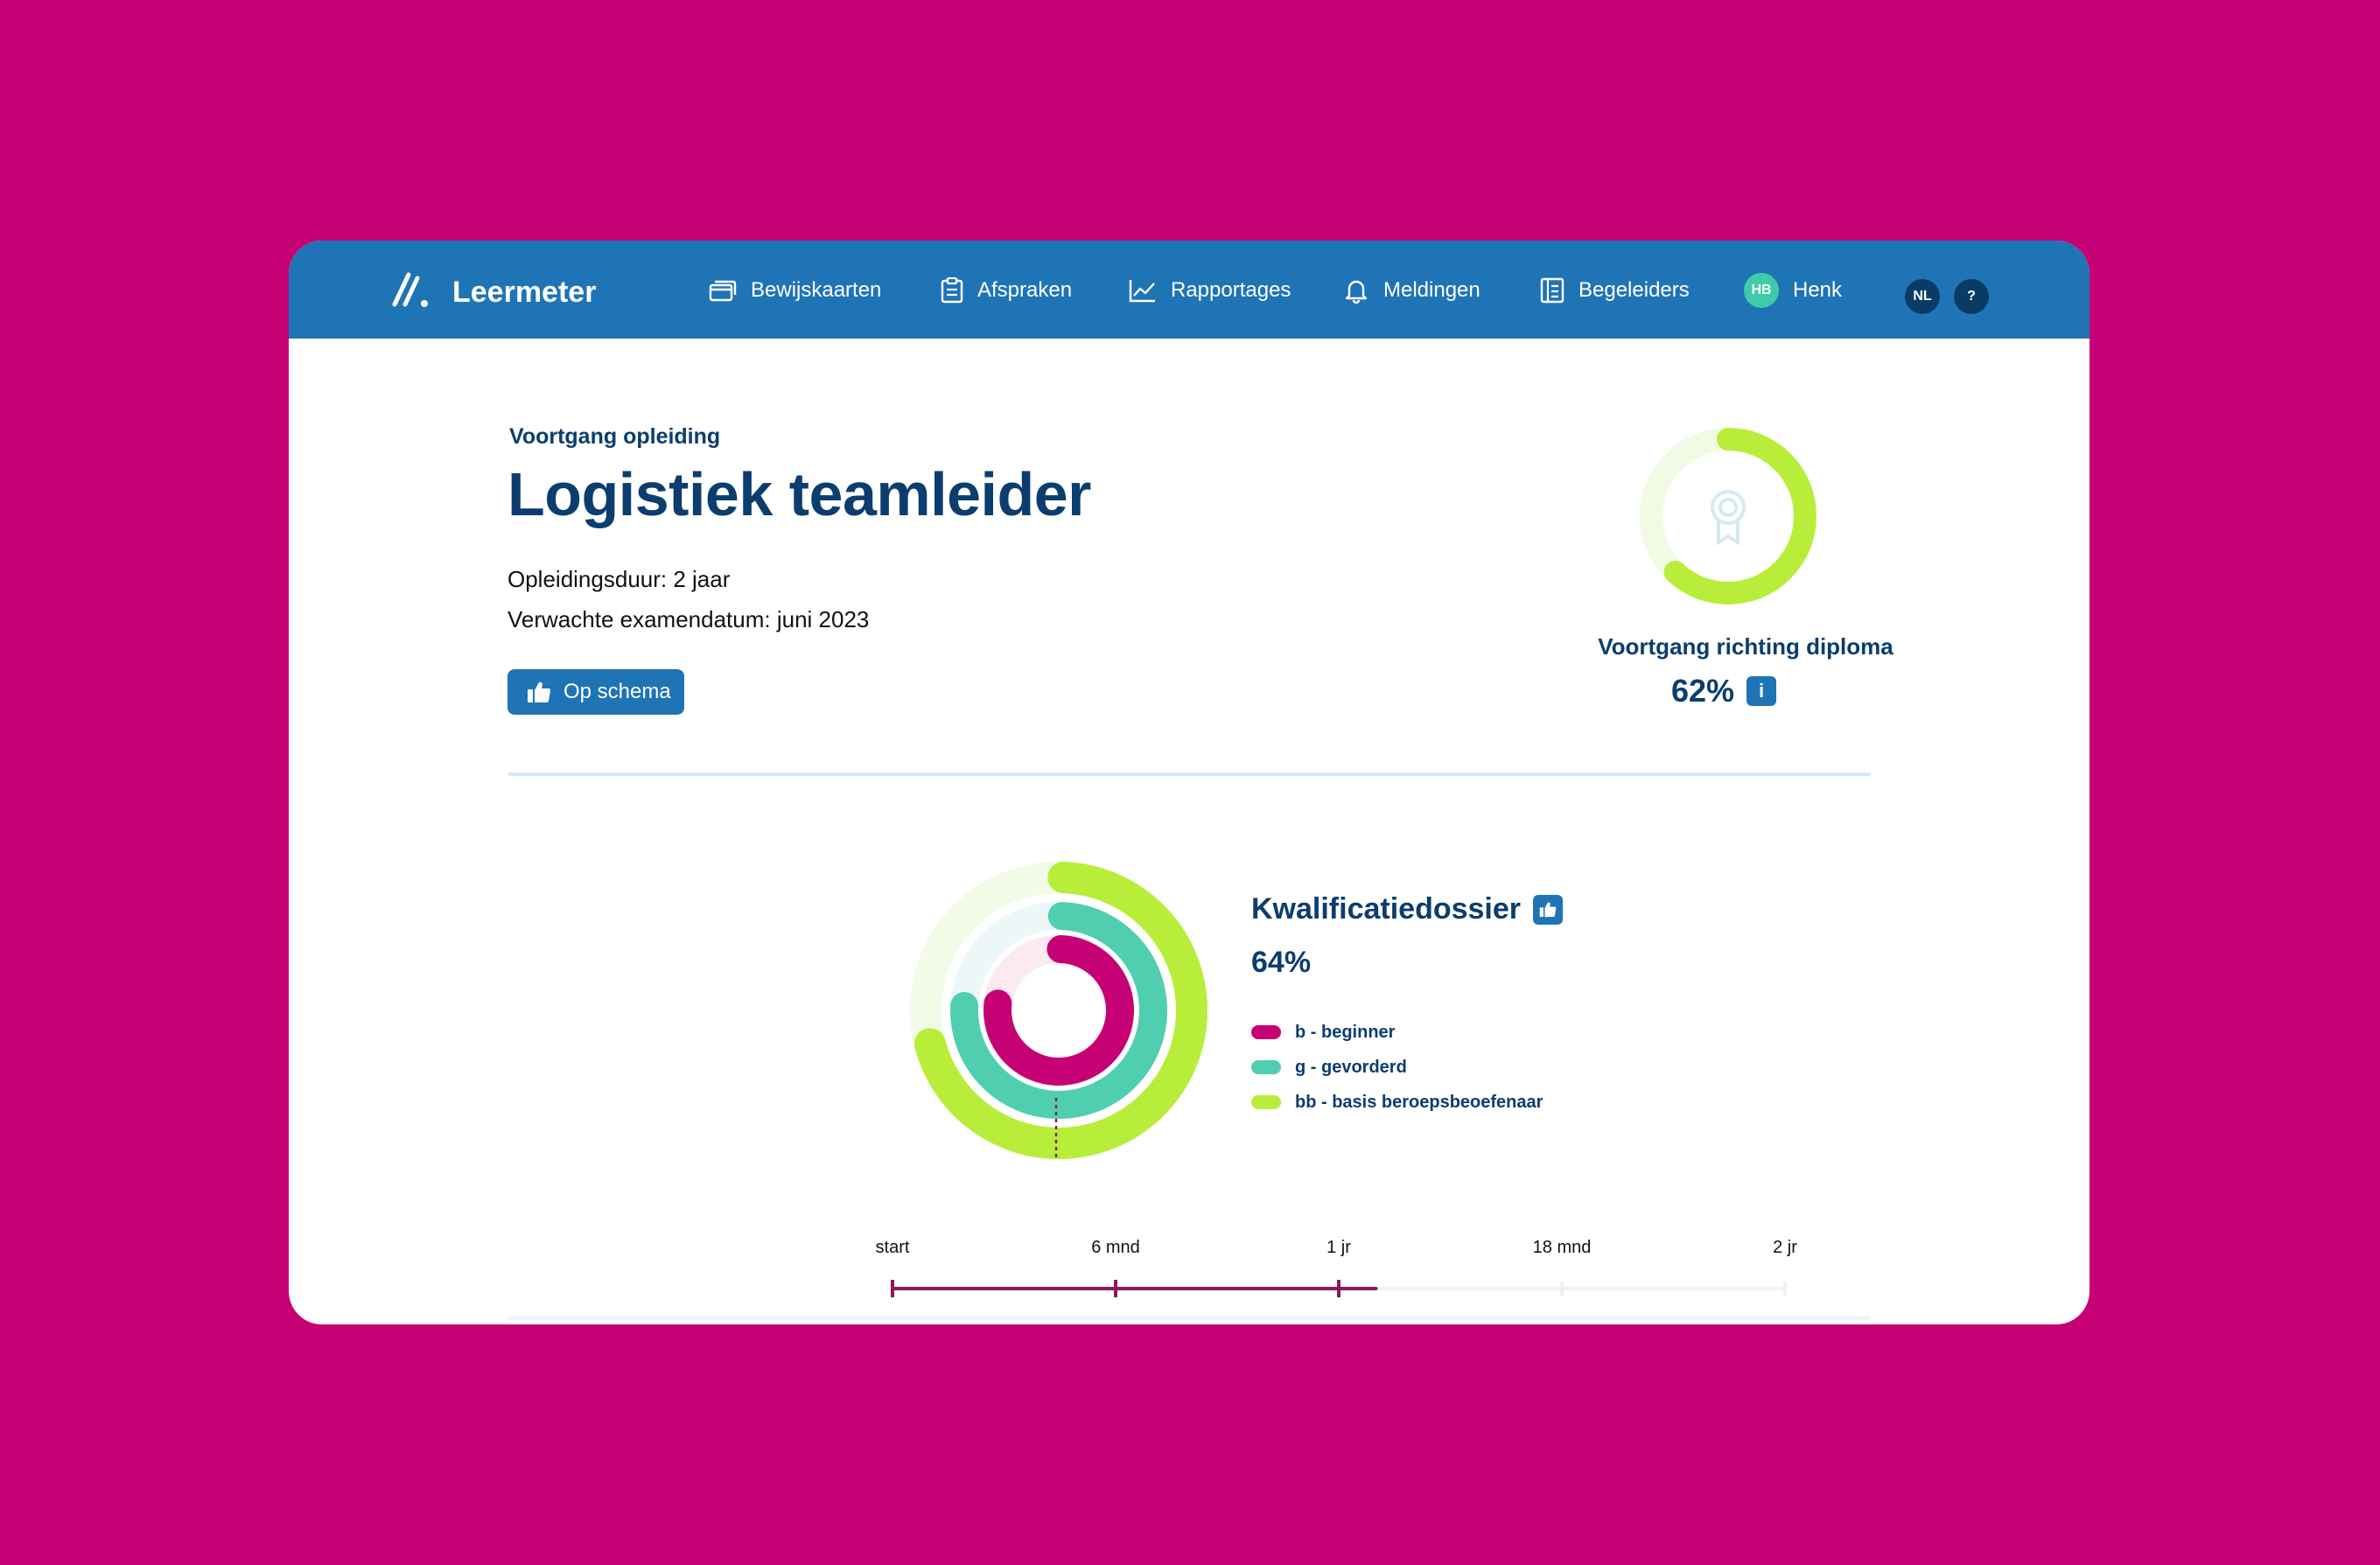 Image resolution: width=2380 pixels, height=1565 pixels. What do you see at coordinates (1345, 1032) in the screenshot?
I see `legend-label: b - beginner` at bounding box center [1345, 1032].